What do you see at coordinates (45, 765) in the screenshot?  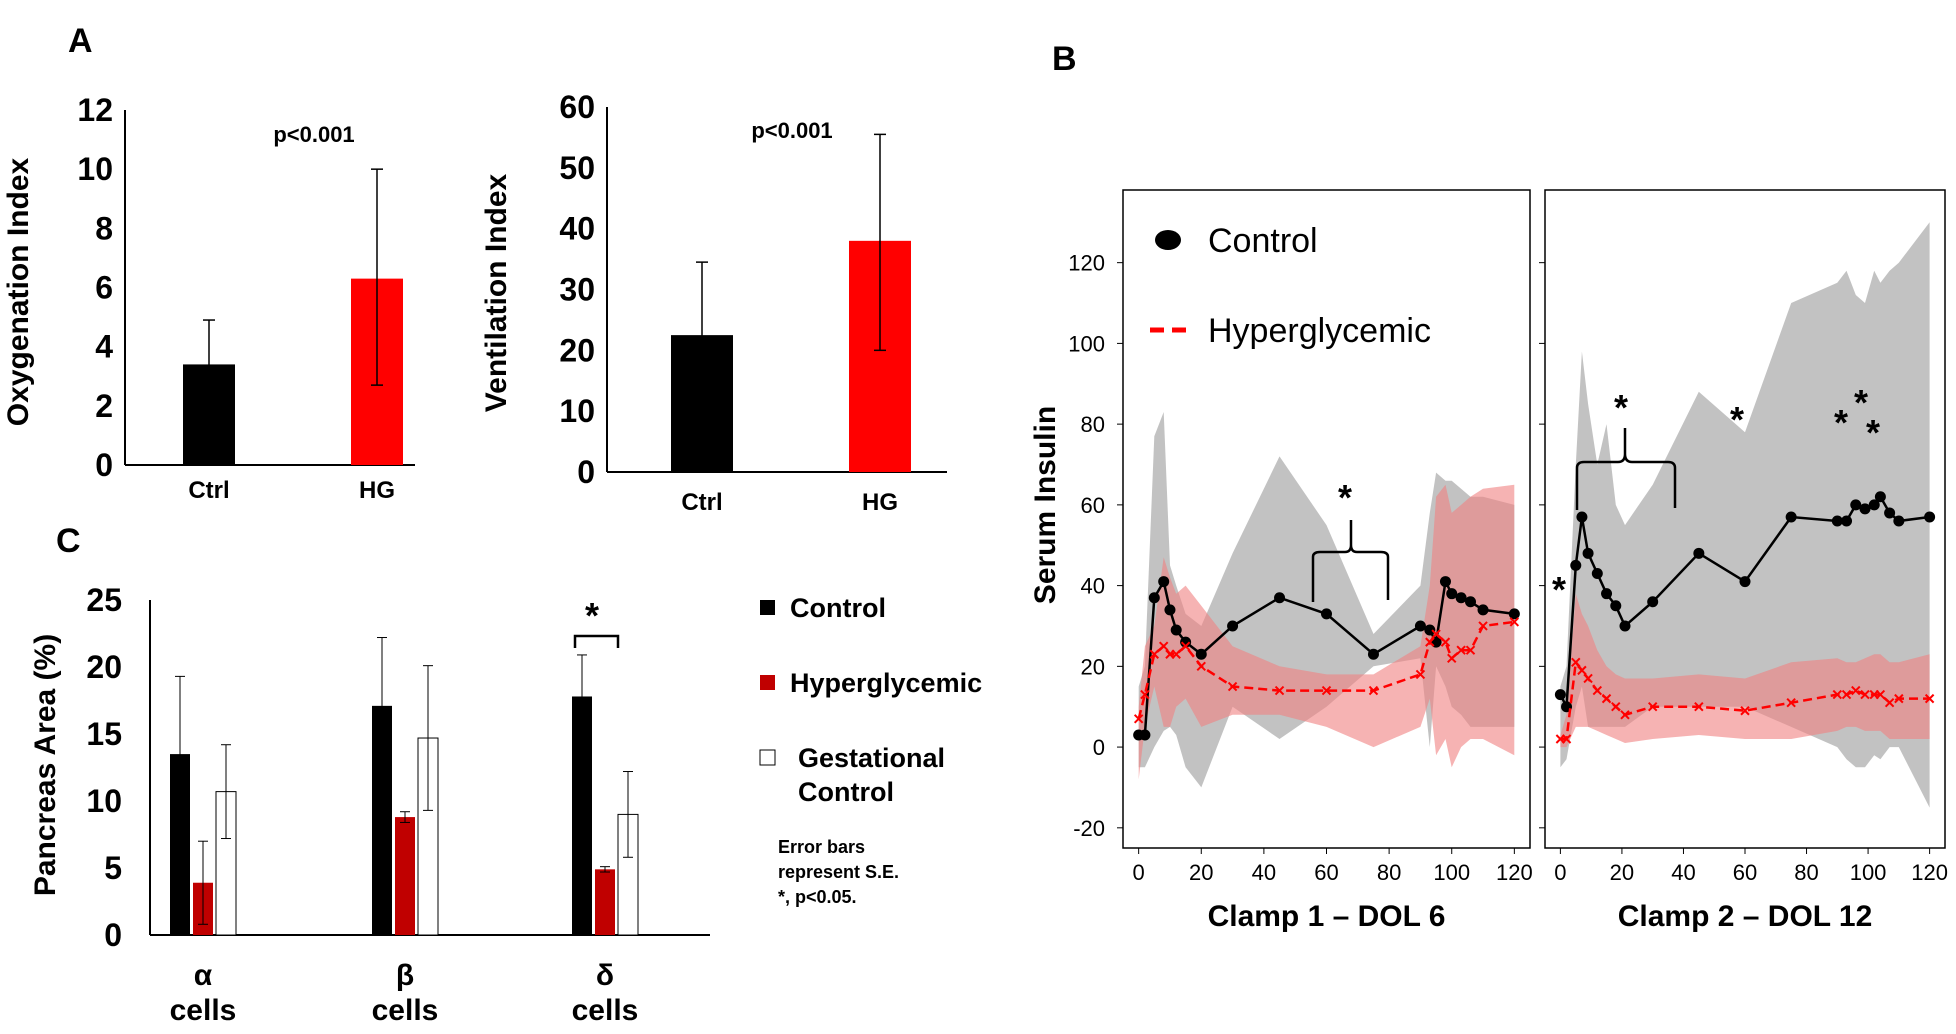 I see `y-axis-title: Pancreas Area (%)` at bounding box center [45, 765].